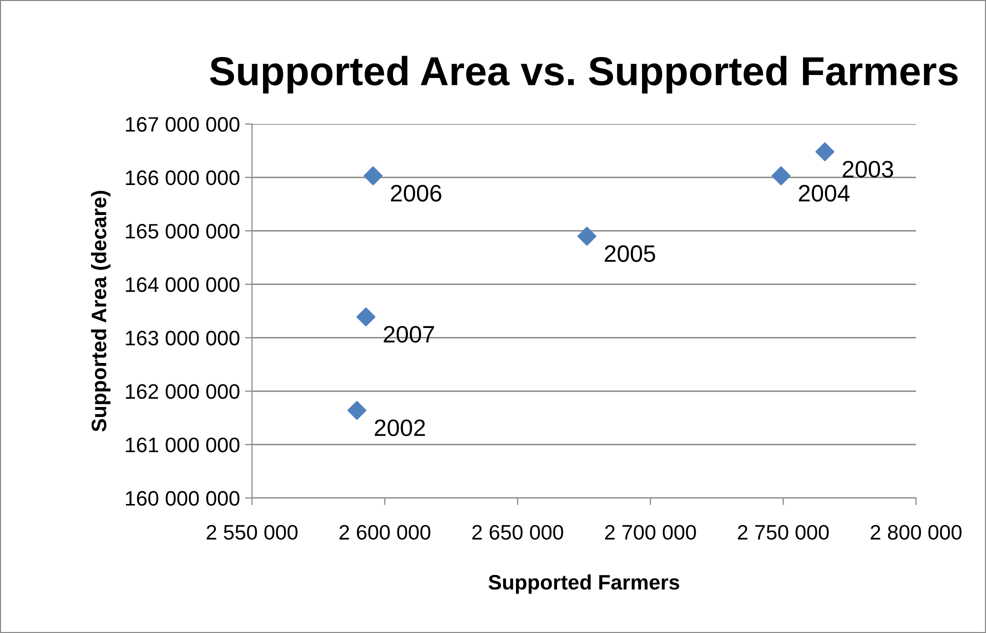 Image resolution: width=986 pixels, height=633 pixels. What do you see at coordinates (868, 169) in the screenshot?
I see `annotation: 2003` at bounding box center [868, 169].